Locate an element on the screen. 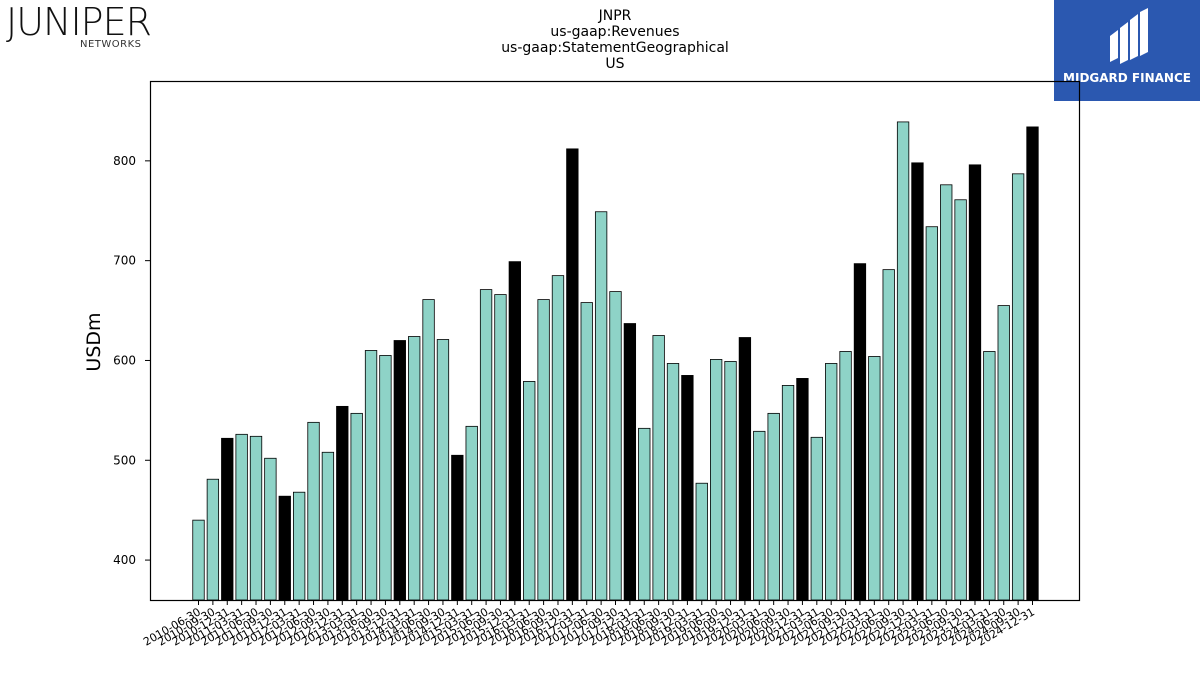 This screenshot has width=1200, height=675. title-line-2: us-gaap:Revenues is located at coordinates (614, 32).